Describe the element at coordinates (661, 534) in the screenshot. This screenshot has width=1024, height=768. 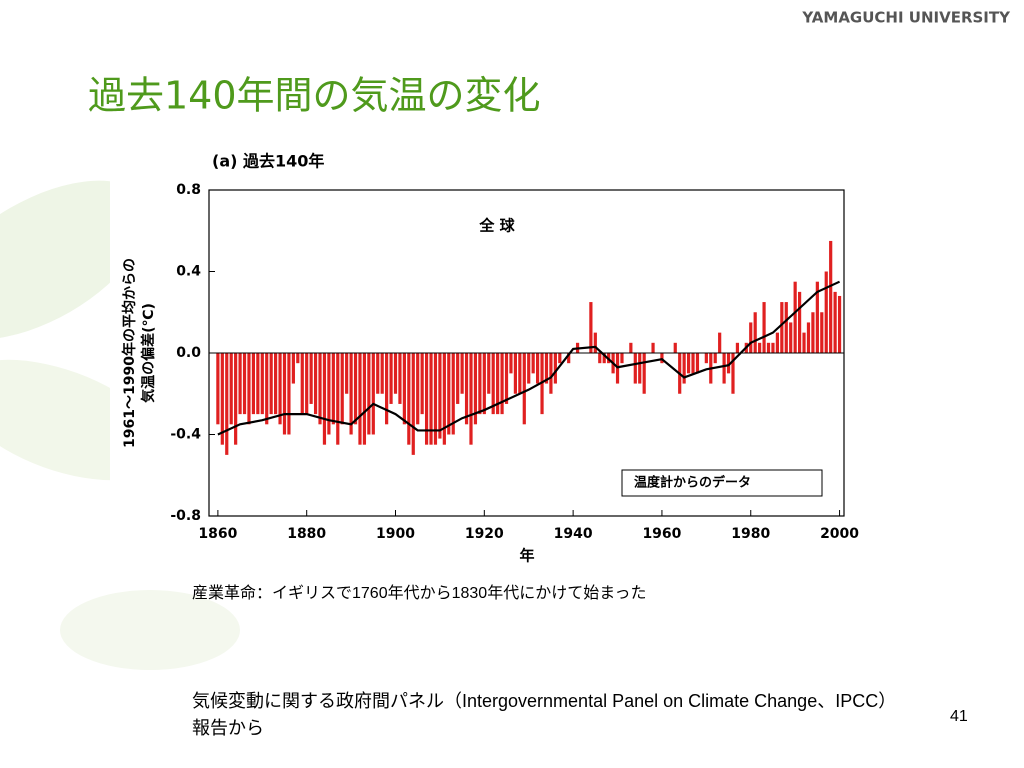
I see `x-tick-label: 1960` at that location.